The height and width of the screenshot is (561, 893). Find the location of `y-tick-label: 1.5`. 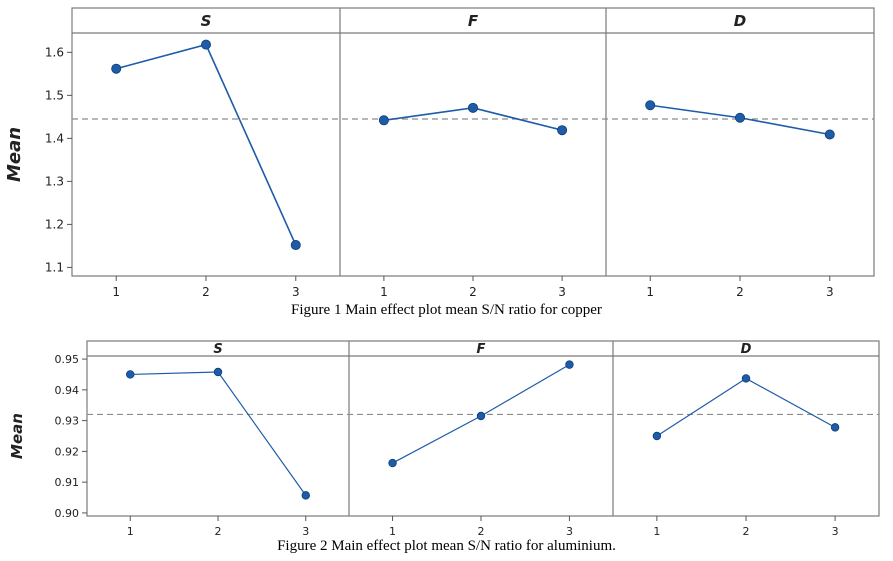

y-tick-label: 1.5 is located at coordinates (54, 96).